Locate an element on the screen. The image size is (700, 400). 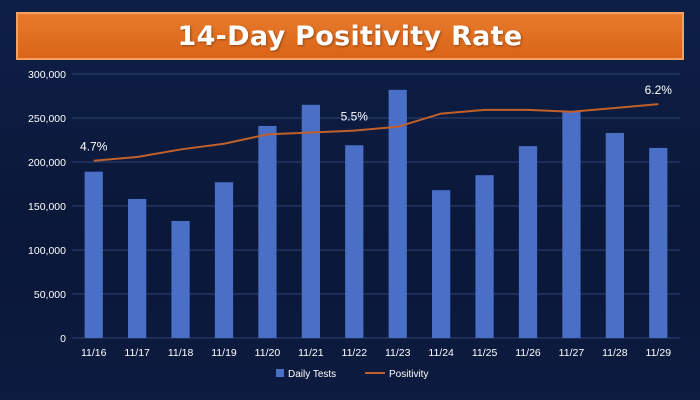
title-banner: 14-Day Positivity Rate is located at coordinates (350, 36).